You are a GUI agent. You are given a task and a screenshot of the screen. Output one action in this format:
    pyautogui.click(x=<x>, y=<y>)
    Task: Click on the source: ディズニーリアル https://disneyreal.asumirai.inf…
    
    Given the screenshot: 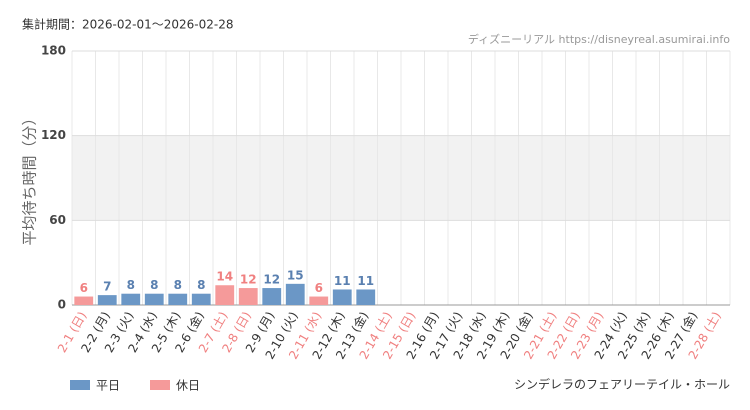 What is the action you would take?
    pyautogui.click(x=599, y=39)
    